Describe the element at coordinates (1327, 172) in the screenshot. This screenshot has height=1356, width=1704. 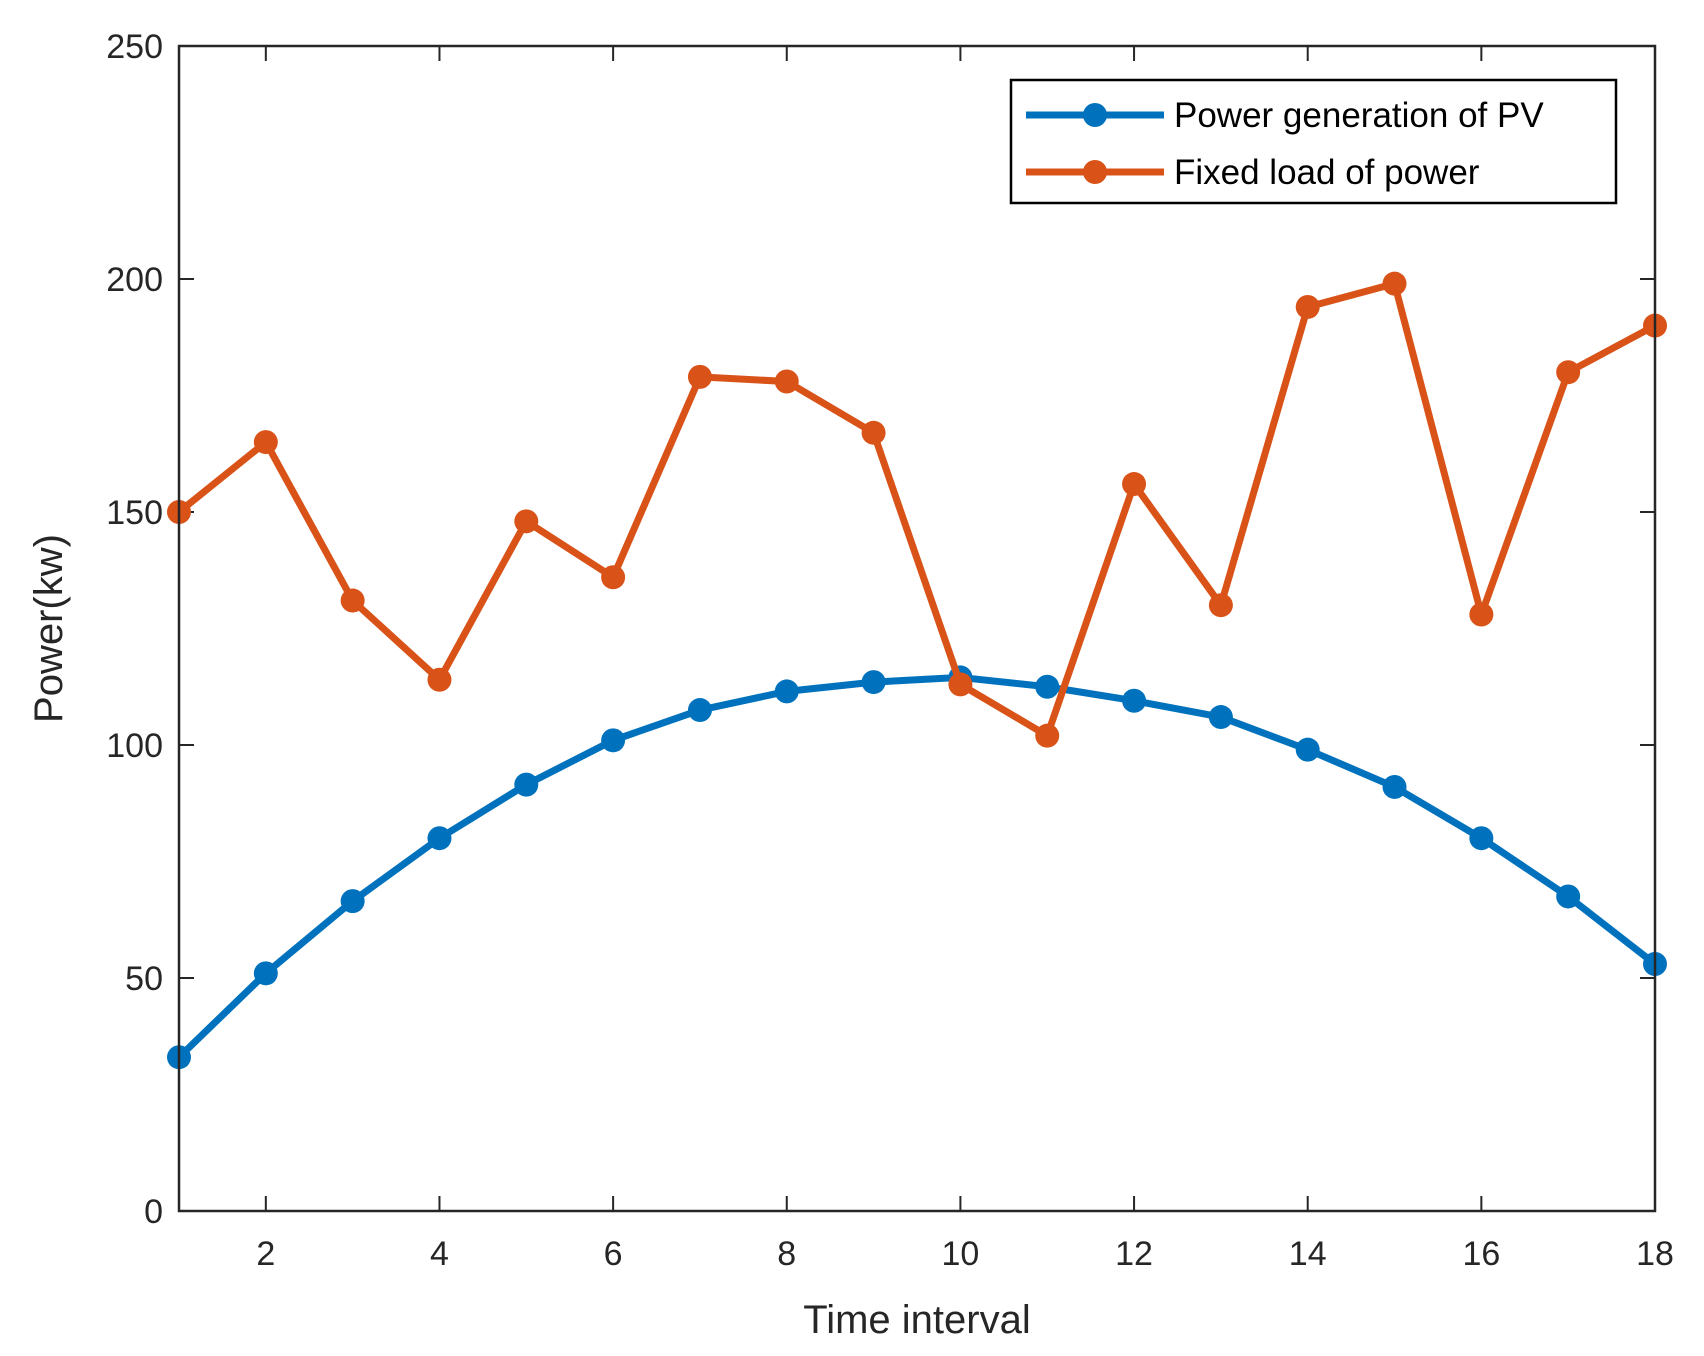
I see `legend-label: Fixed load of power` at that location.